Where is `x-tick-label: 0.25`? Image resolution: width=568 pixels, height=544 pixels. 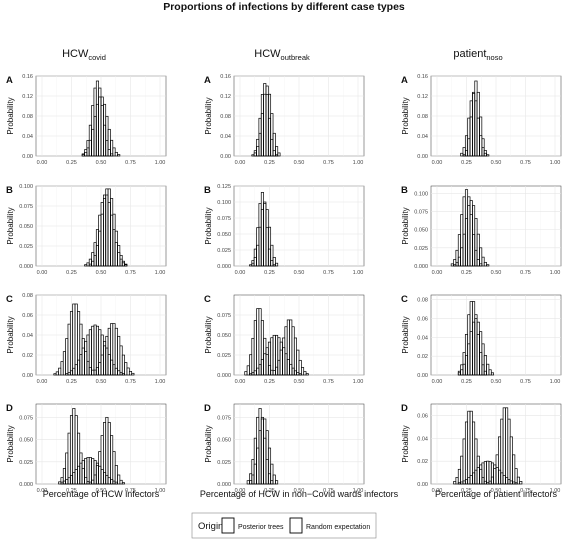
x-tick-label: 0.25 is located at coordinates (269, 273).